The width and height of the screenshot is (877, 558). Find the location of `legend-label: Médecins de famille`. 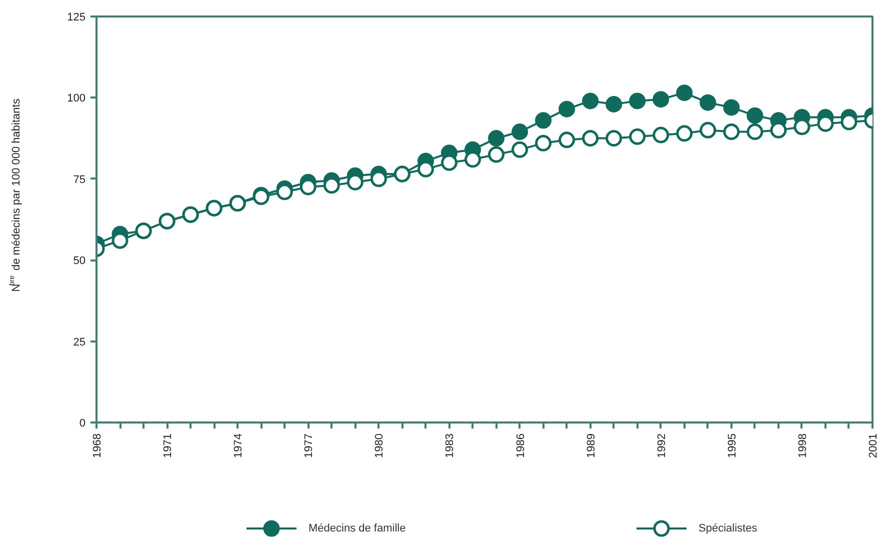

legend-label: Médecins de famille is located at coordinates (357, 528).